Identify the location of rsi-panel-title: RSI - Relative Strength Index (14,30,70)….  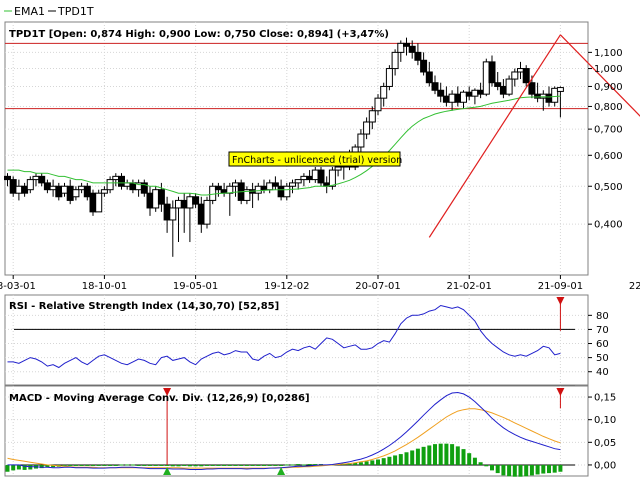
(144, 306).